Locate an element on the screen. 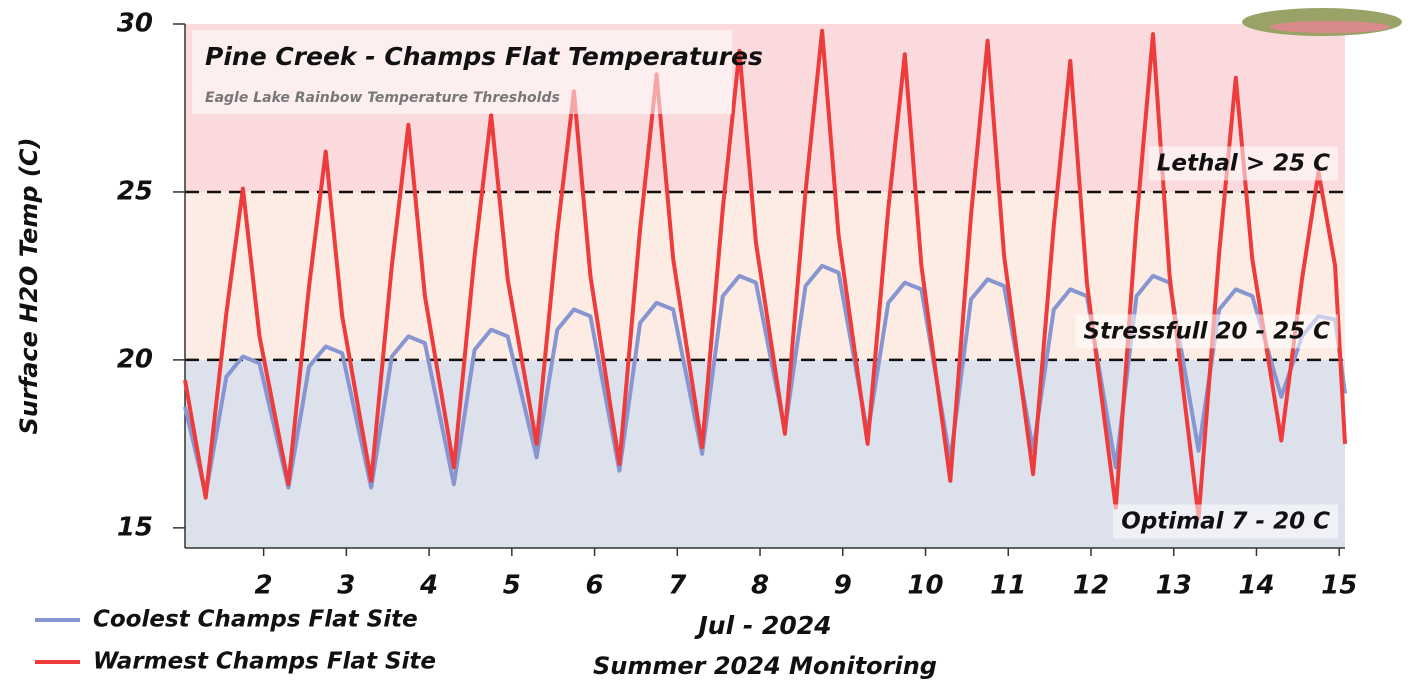 The height and width of the screenshot is (684, 1410). fish-stripe is located at coordinates (1330, 27).